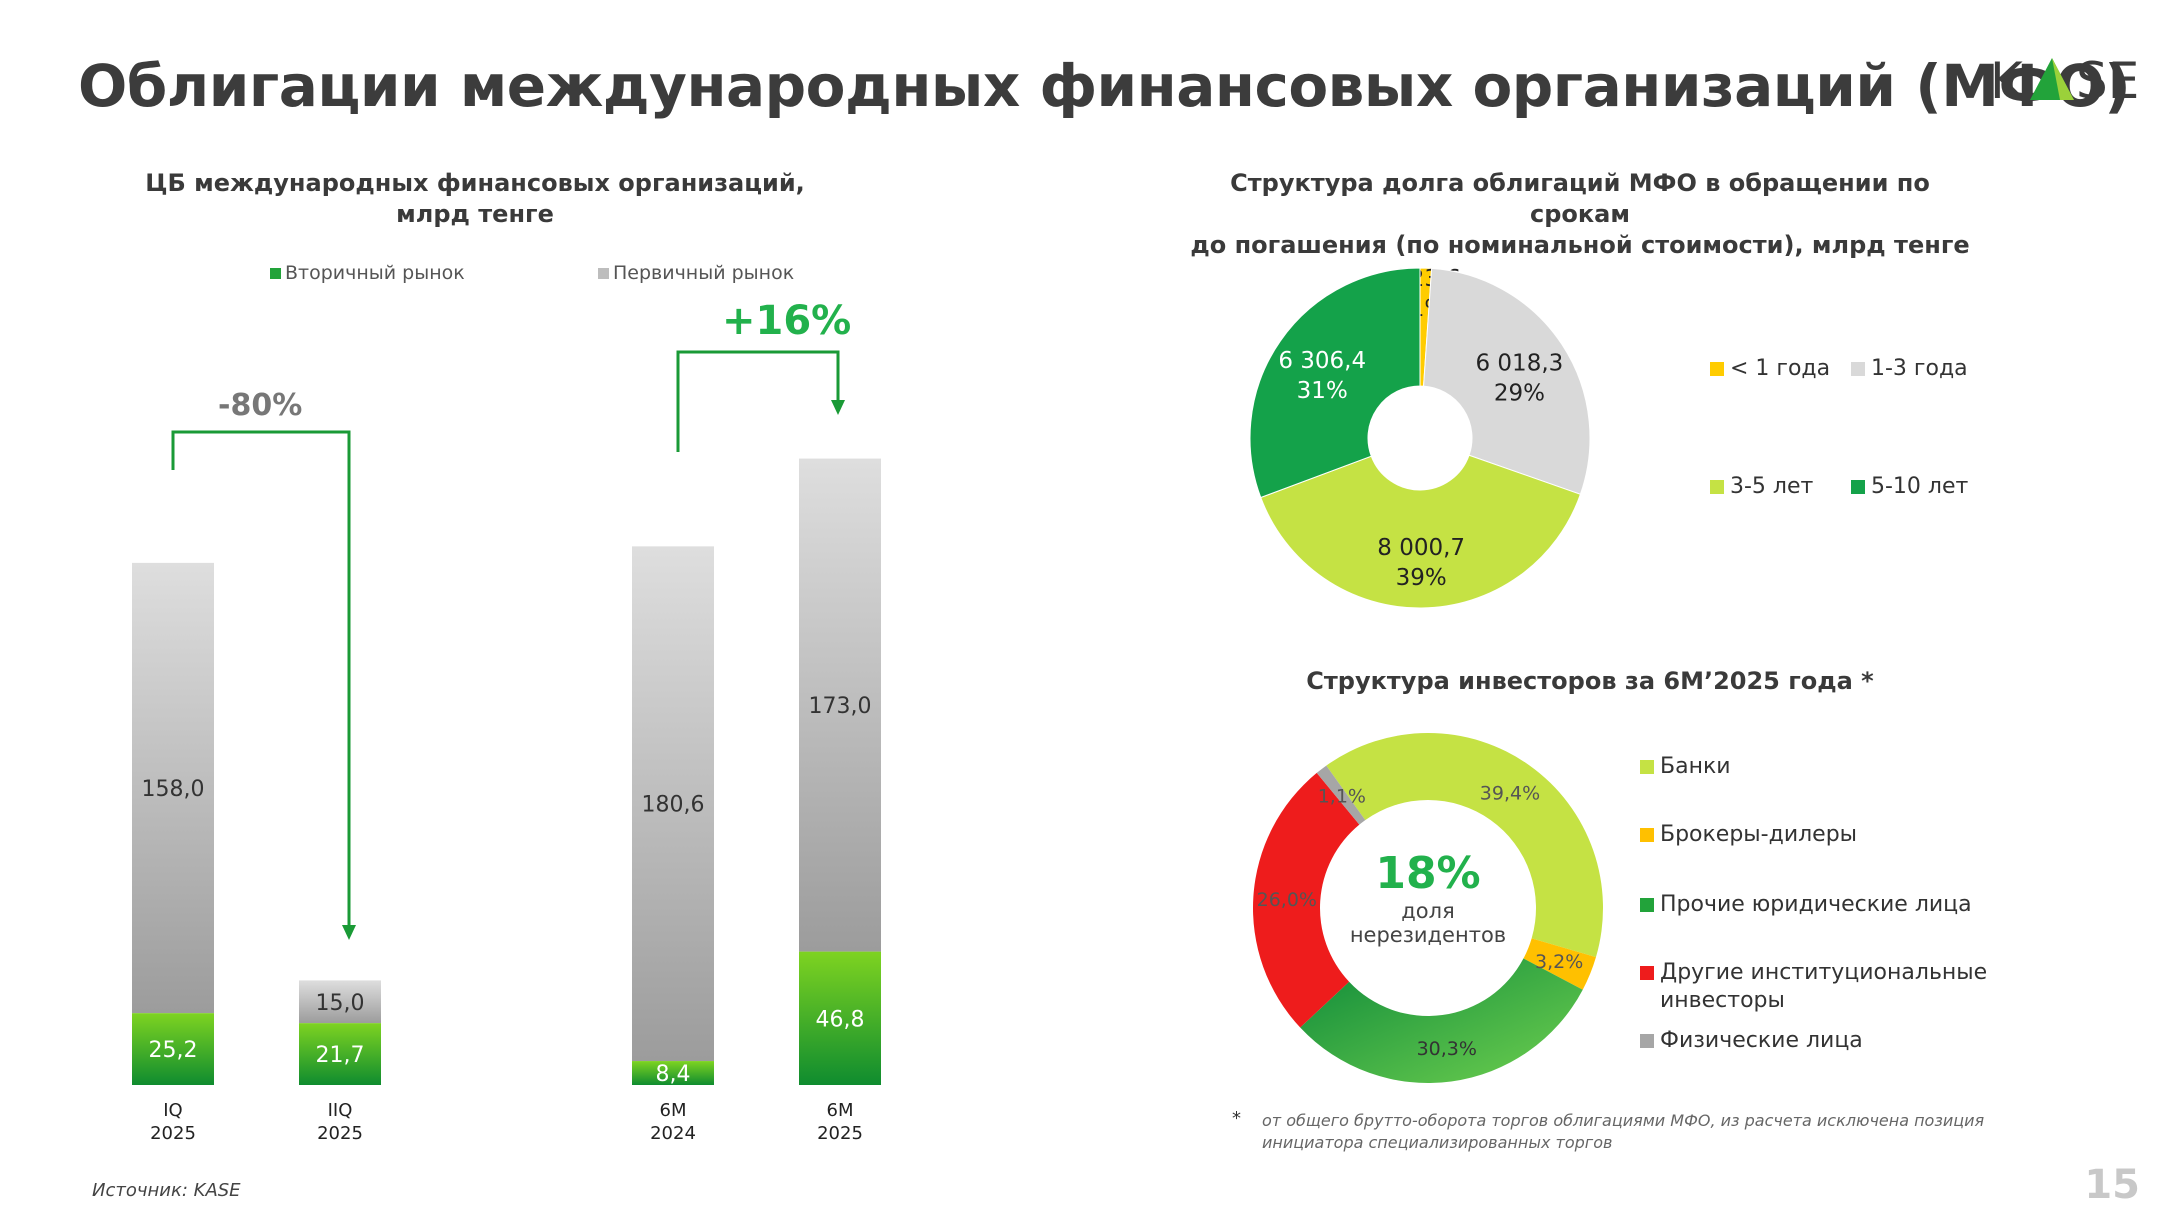  I want to click on slice-percent-label: 39%, so click(1421, 578).